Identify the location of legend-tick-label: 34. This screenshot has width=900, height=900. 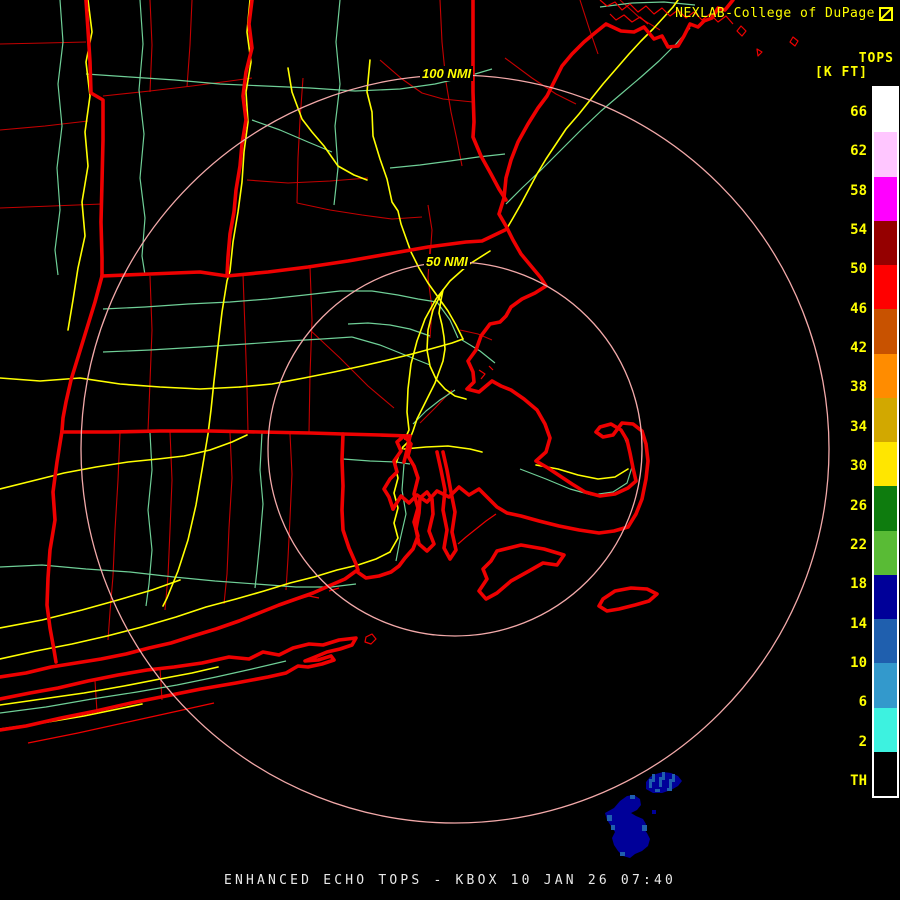
(858, 426).